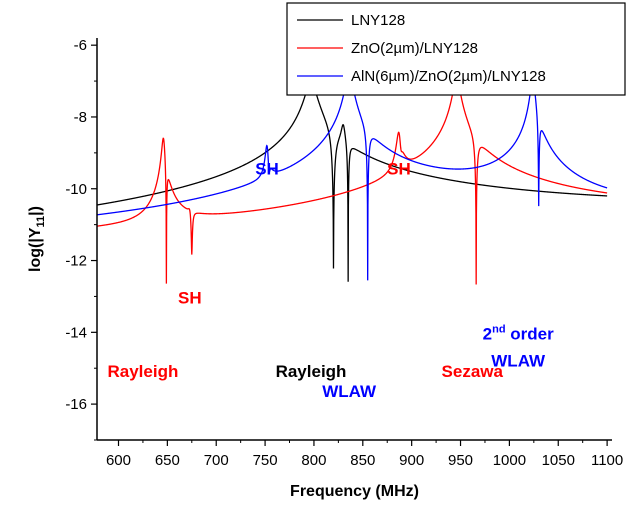 Image resolution: width=634 pixels, height=505 pixels. Describe the element at coordinates (143, 371) in the screenshot. I see `annotation-rayleigh-red: Rayleigh` at that location.